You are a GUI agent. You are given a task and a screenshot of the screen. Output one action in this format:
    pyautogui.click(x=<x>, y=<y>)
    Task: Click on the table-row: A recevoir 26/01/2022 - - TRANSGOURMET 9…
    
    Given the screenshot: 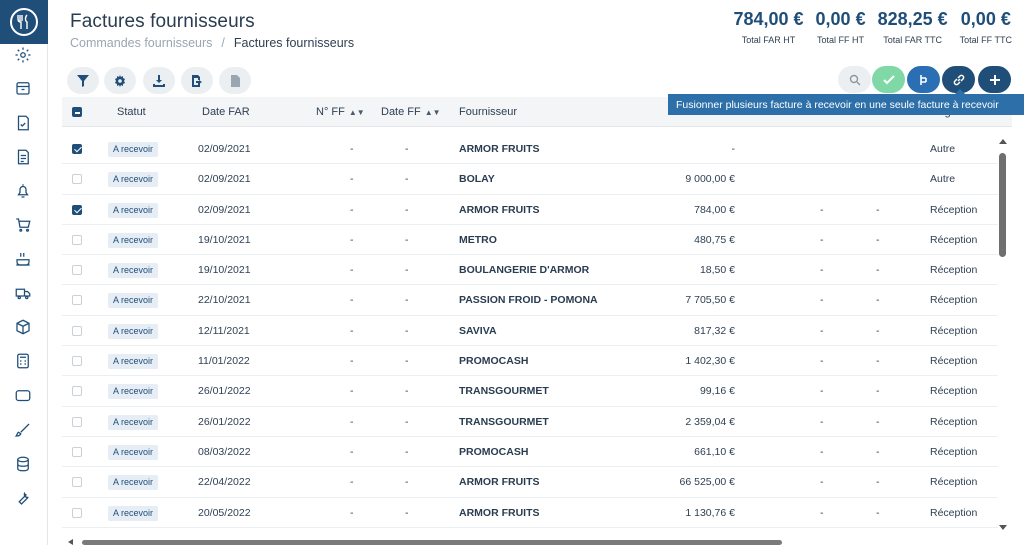 What is the action you would take?
    pyautogui.click(x=530, y=391)
    